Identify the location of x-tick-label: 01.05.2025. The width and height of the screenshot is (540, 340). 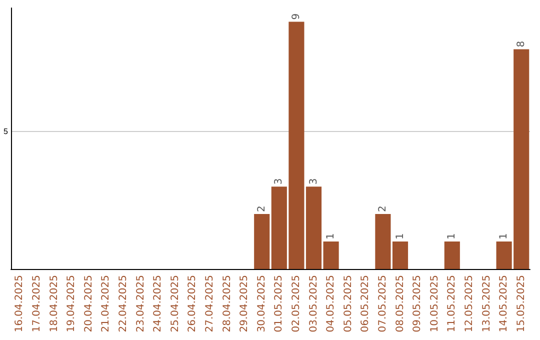
(279, 303).